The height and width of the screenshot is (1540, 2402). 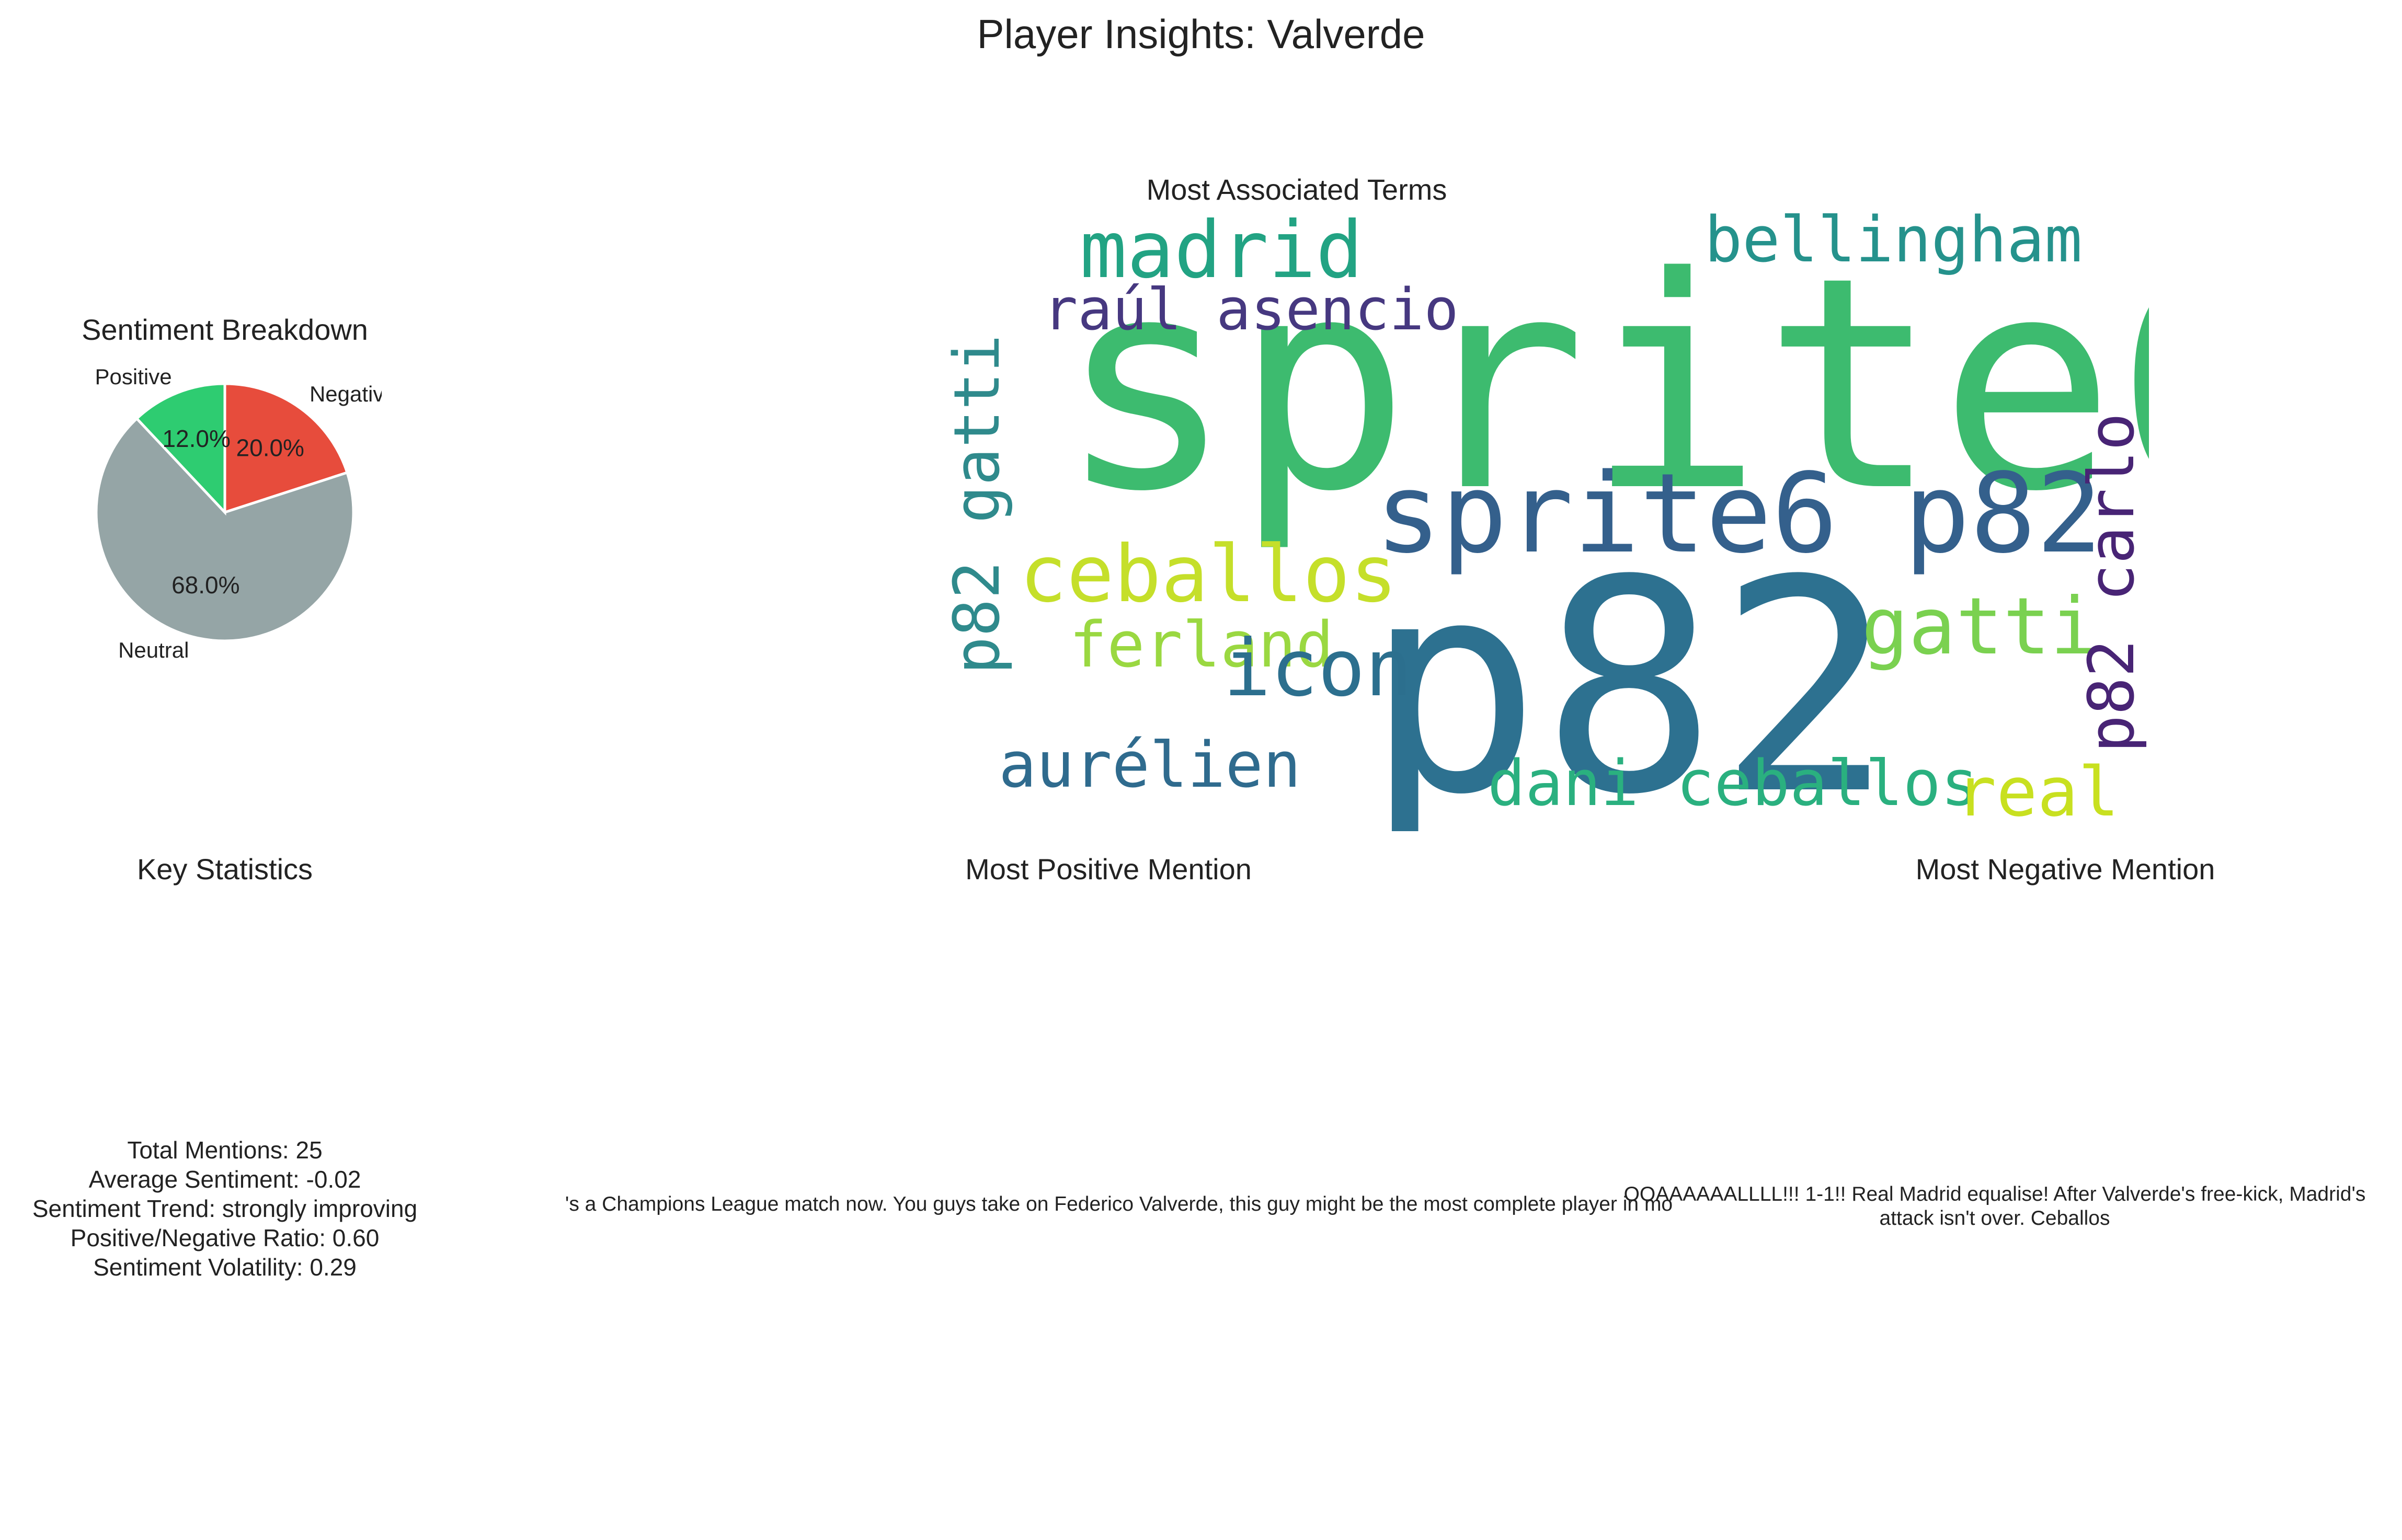 What do you see at coordinates (1604, 386) in the screenshot?
I see `wordcloud-word-sprite6: sprite6` at bounding box center [1604, 386].